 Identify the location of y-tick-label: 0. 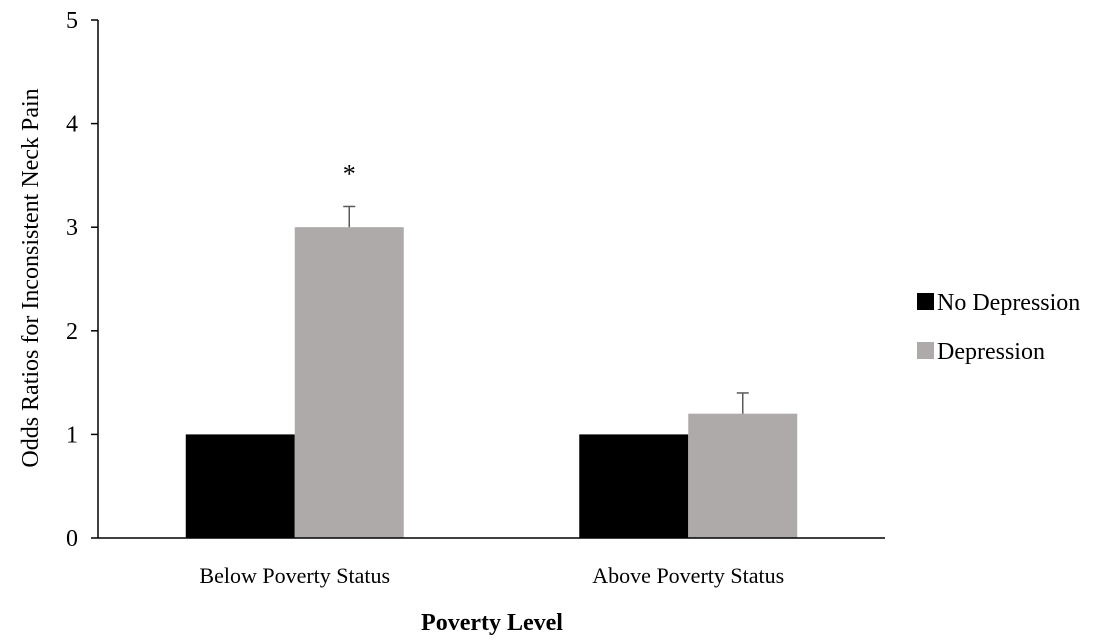
(72, 539).